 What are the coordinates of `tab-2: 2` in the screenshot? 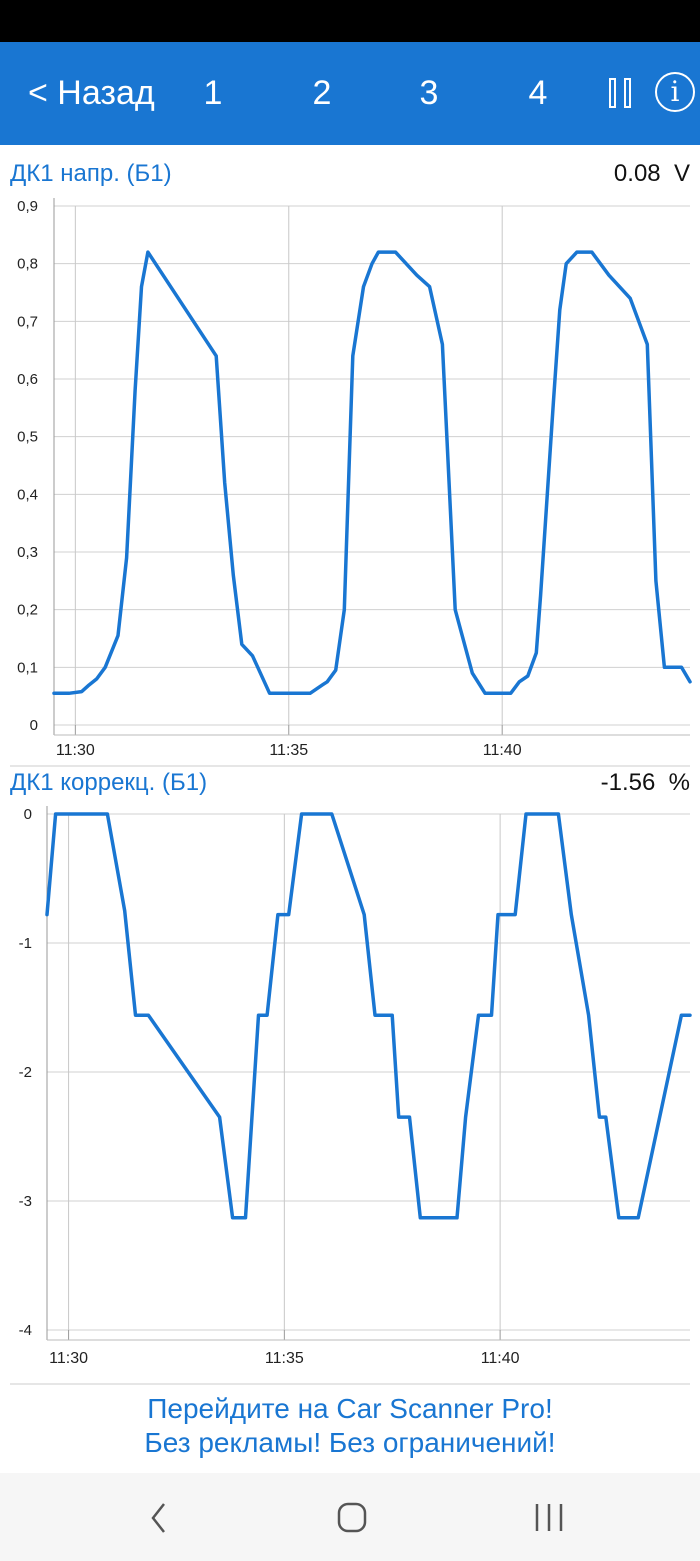 It's located at (322, 93).